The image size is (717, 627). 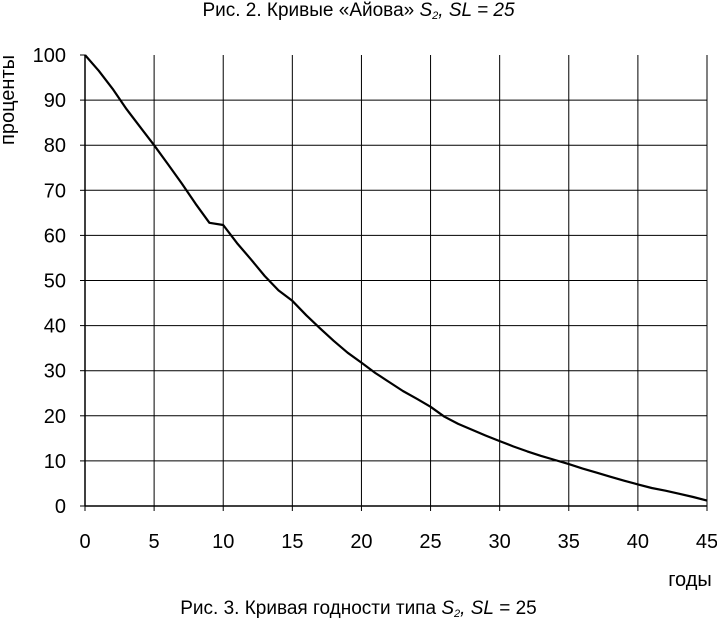 What do you see at coordinates (9, 100) in the screenshot?
I see `y-axis-title: проценты` at bounding box center [9, 100].